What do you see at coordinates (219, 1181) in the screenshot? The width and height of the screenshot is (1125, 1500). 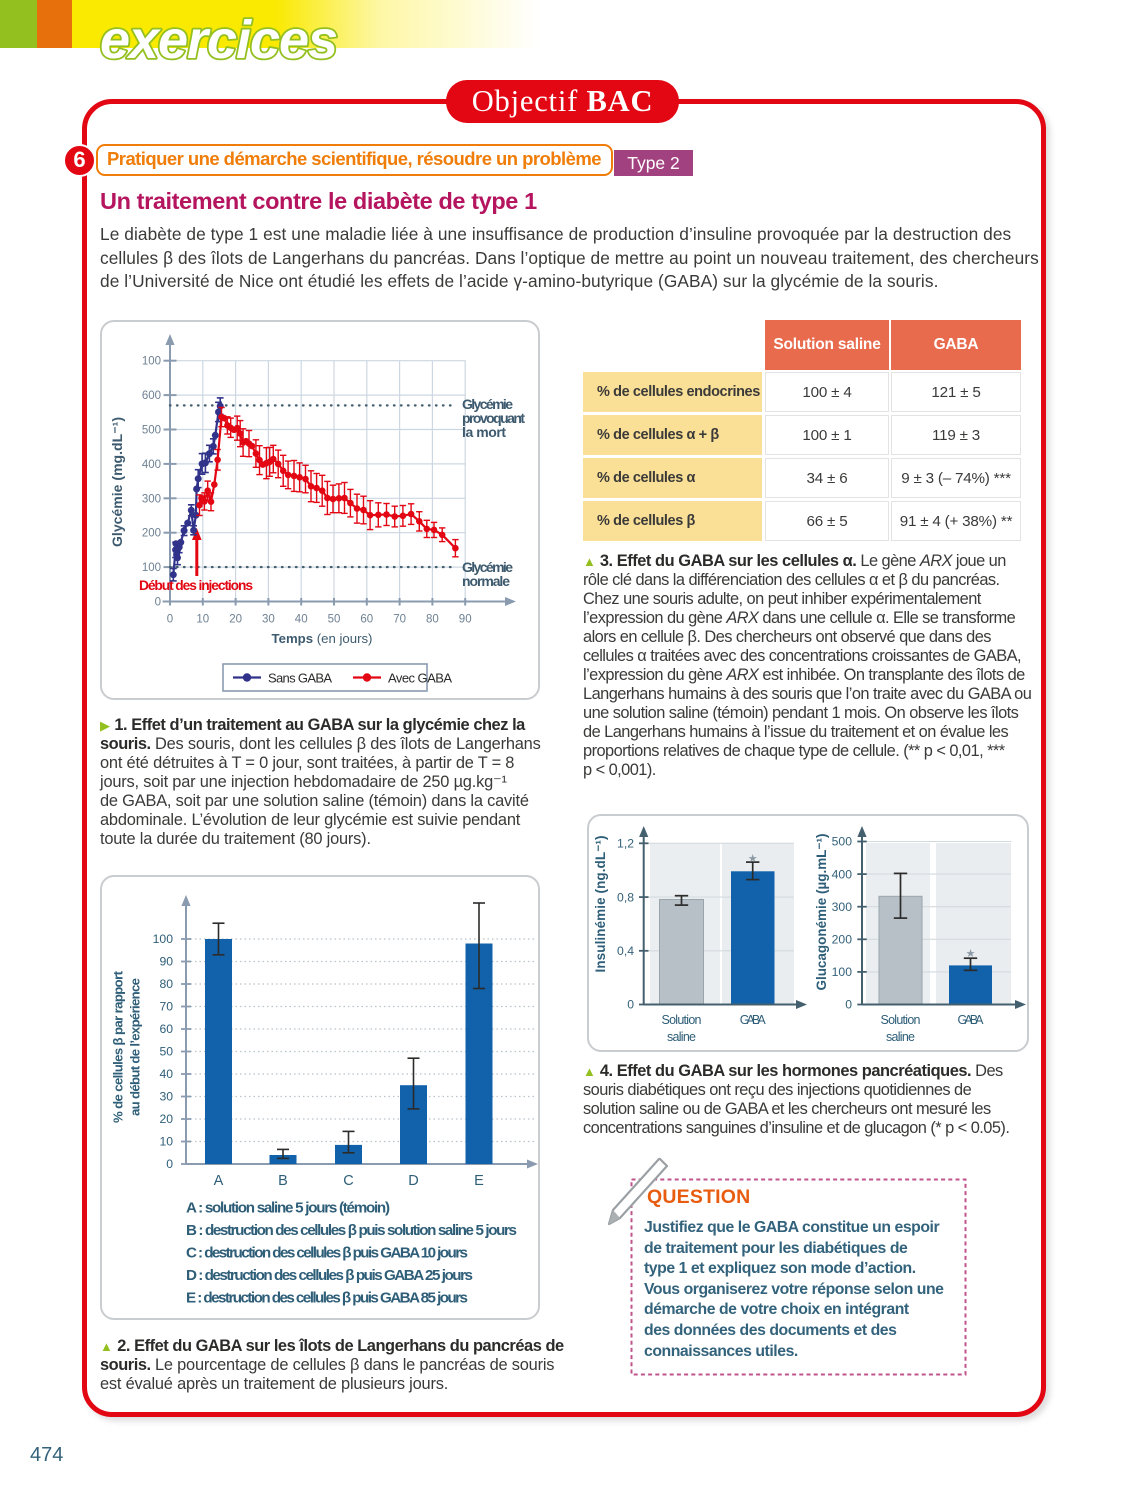 I see `svg-text: A` at bounding box center [219, 1181].